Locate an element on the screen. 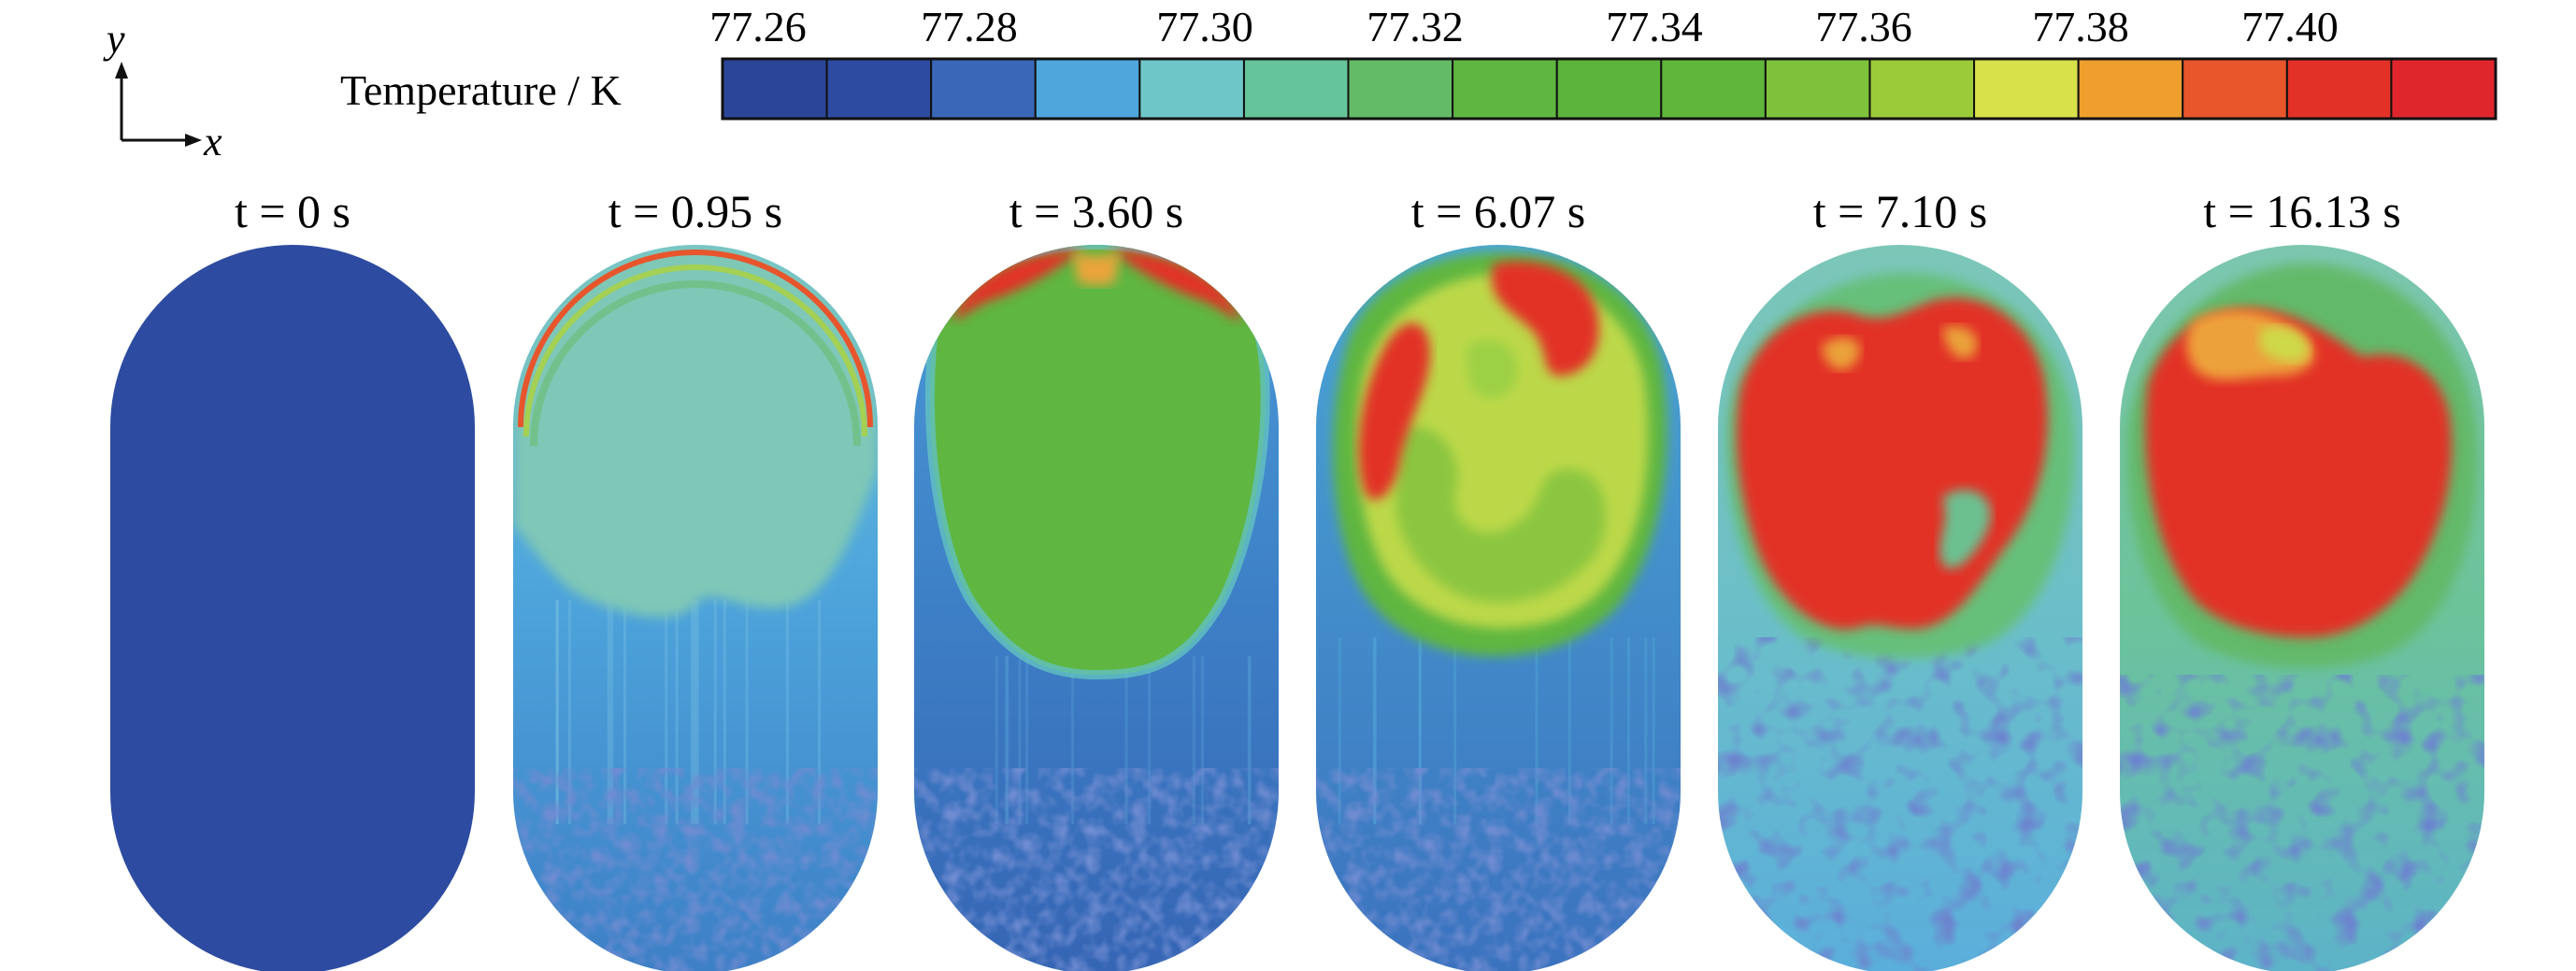  time-label: t = 3.60 s is located at coordinates (1096, 211).